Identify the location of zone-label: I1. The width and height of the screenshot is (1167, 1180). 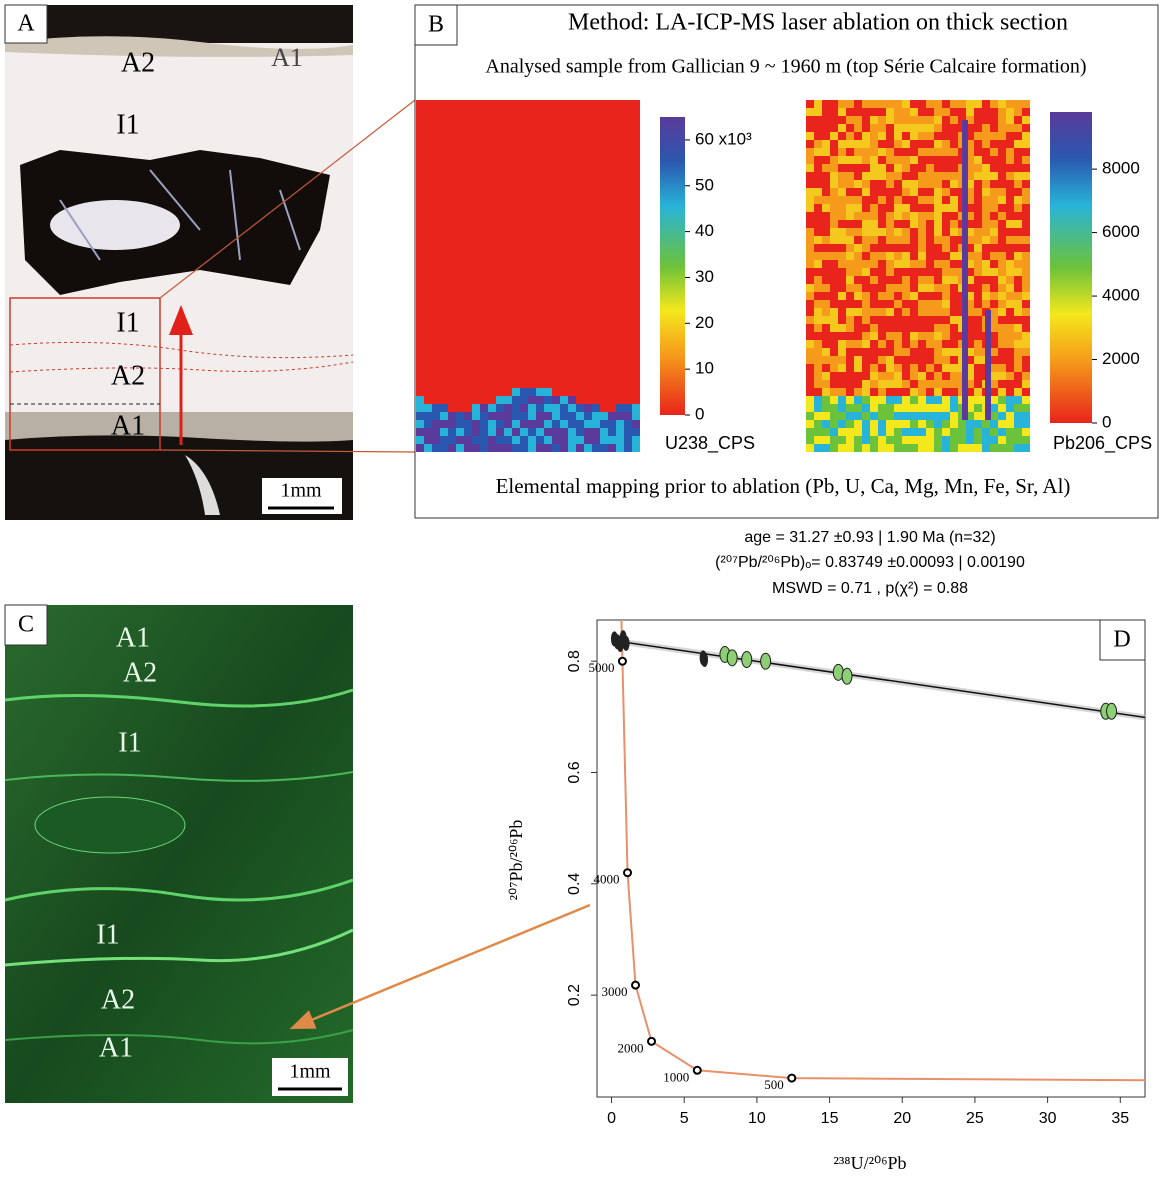
(127, 322).